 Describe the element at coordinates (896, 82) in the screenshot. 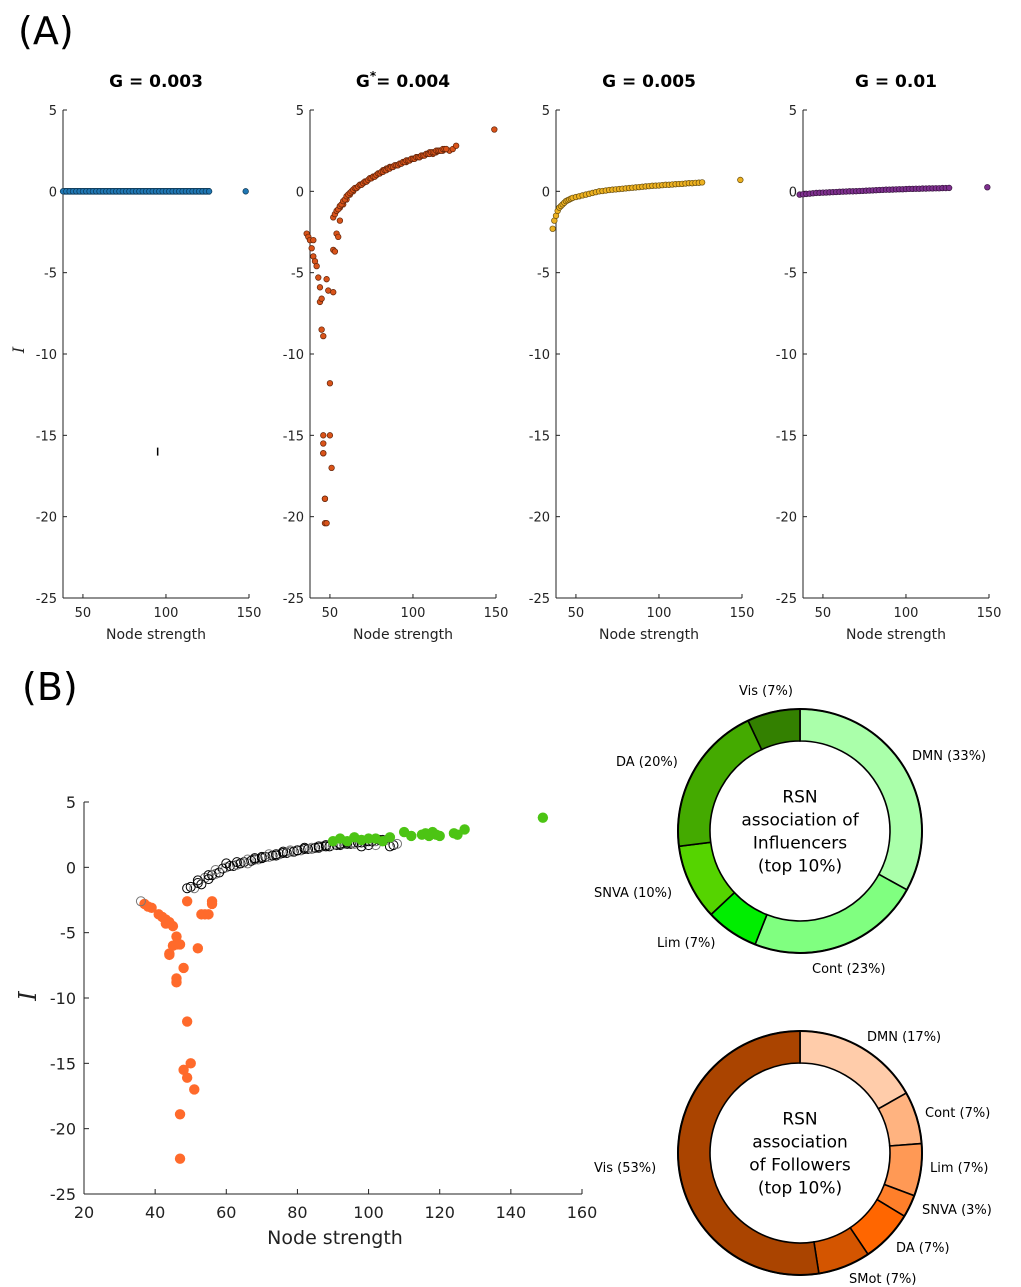

I see `subplot-title: G = 0.01` at that location.